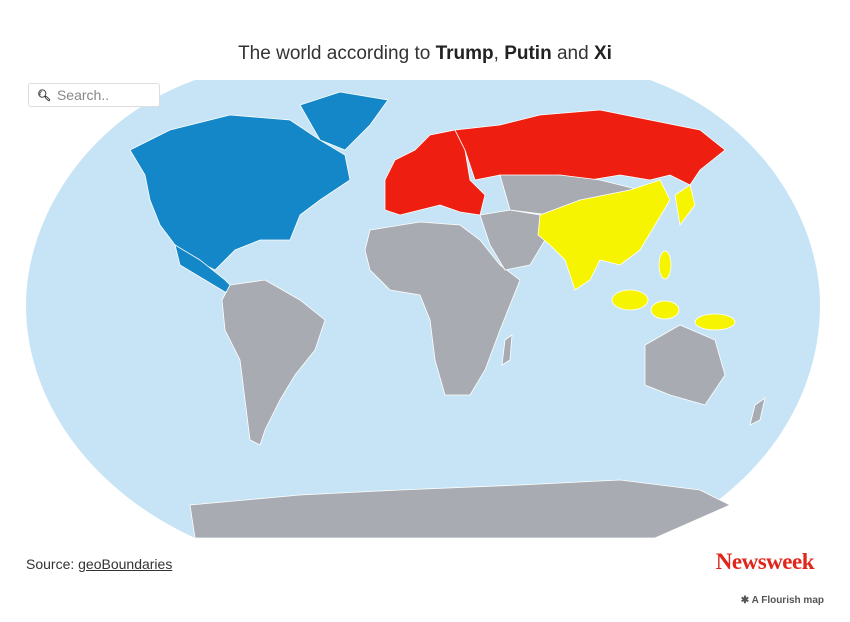 This screenshot has width=850, height=622. What do you see at coordinates (273, 362) in the screenshot?
I see `region-south-america` at bounding box center [273, 362].